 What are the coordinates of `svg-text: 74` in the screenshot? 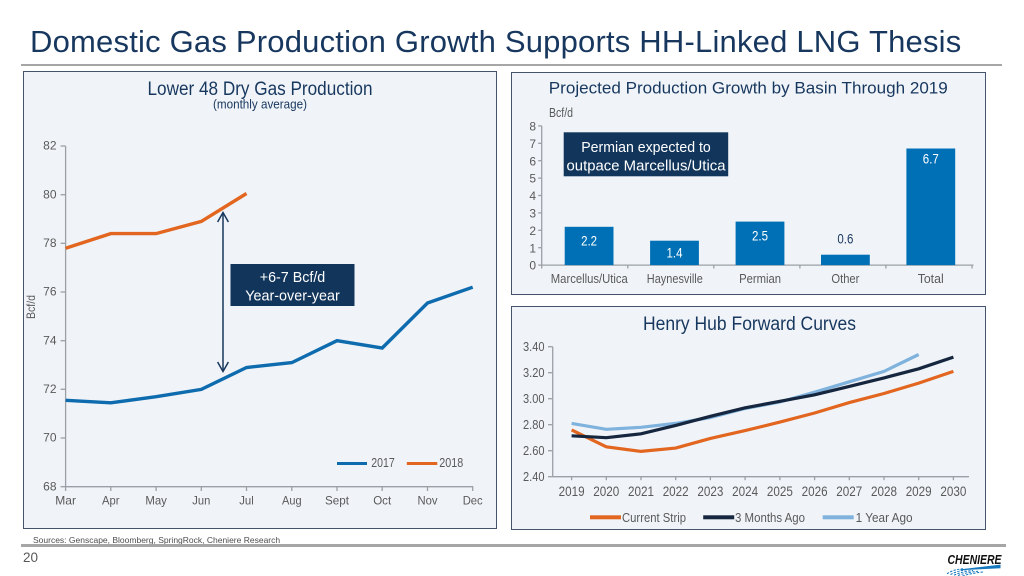 It's located at (50, 340).